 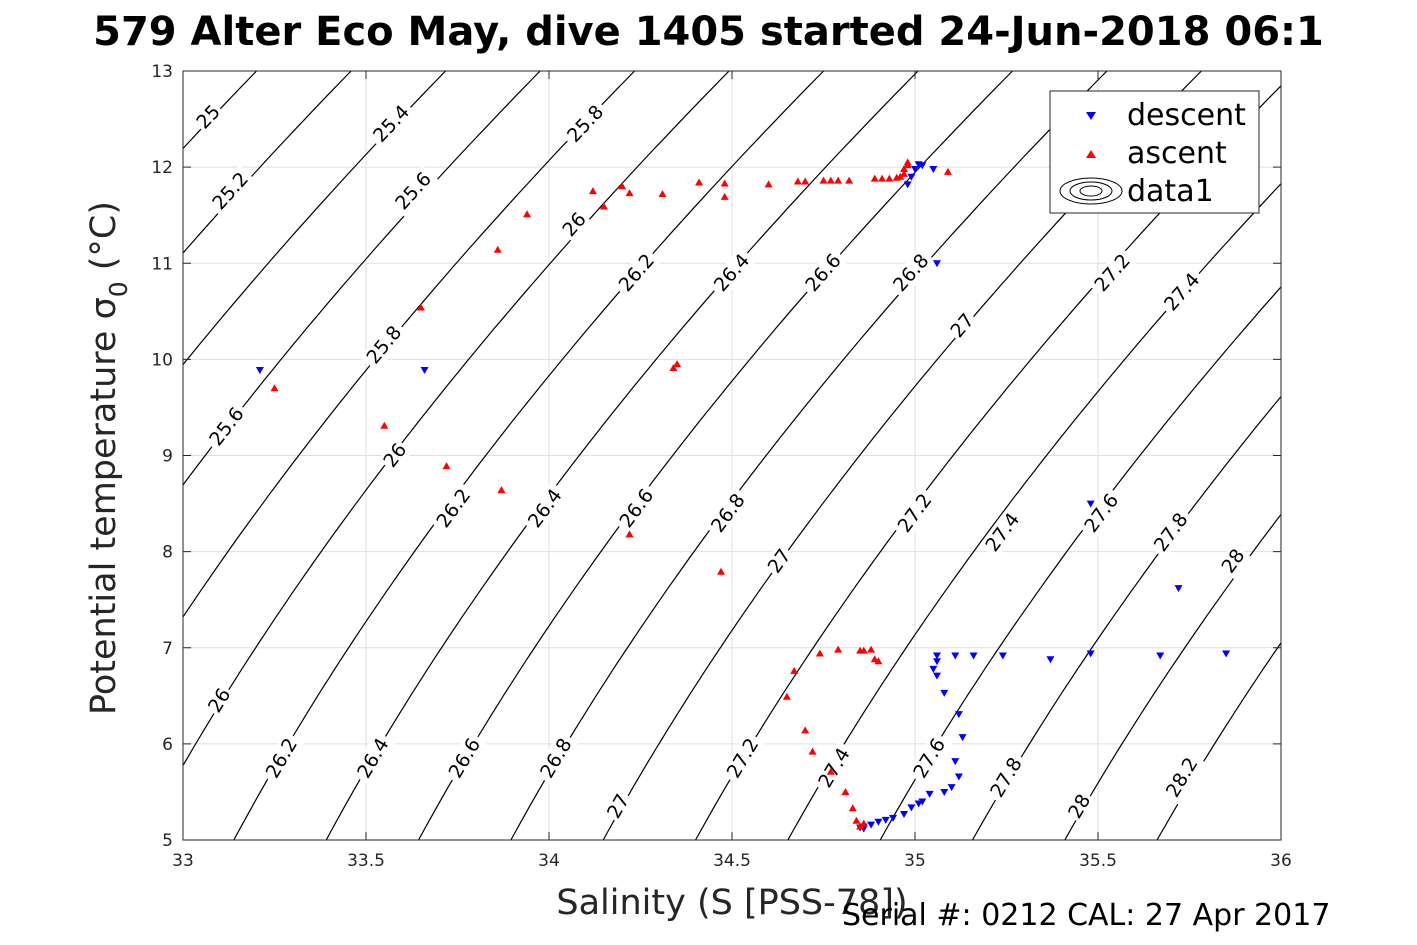 What do you see at coordinates (162, 72) in the screenshot?
I see `y-tick-label: 13` at bounding box center [162, 72].